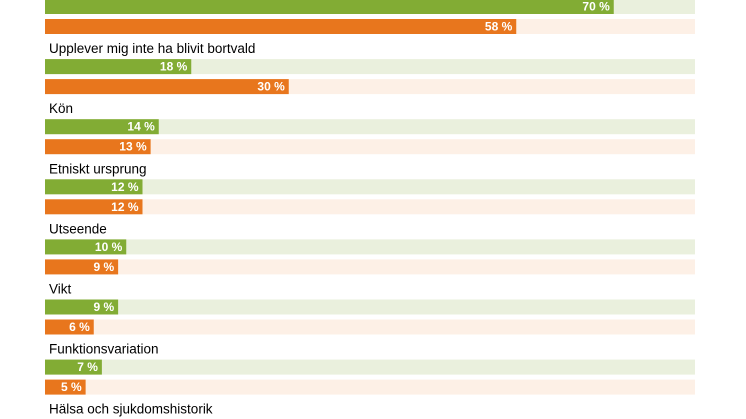 The width and height of the screenshot is (746, 419). What do you see at coordinates (174, 67) in the screenshot?
I see `data-label: 18 %` at bounding box center [174, 67].